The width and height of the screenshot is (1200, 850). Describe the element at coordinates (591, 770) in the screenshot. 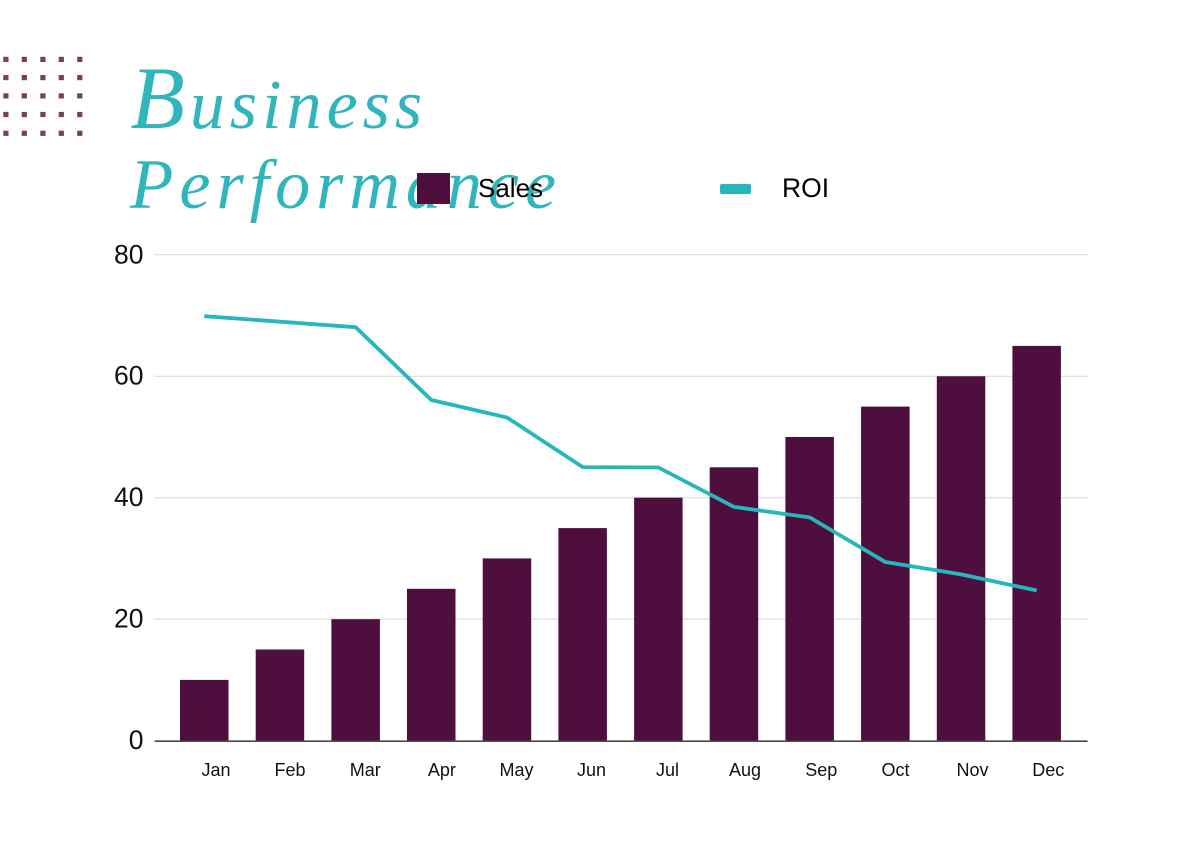

I see `svg-text: Jun` at that location.